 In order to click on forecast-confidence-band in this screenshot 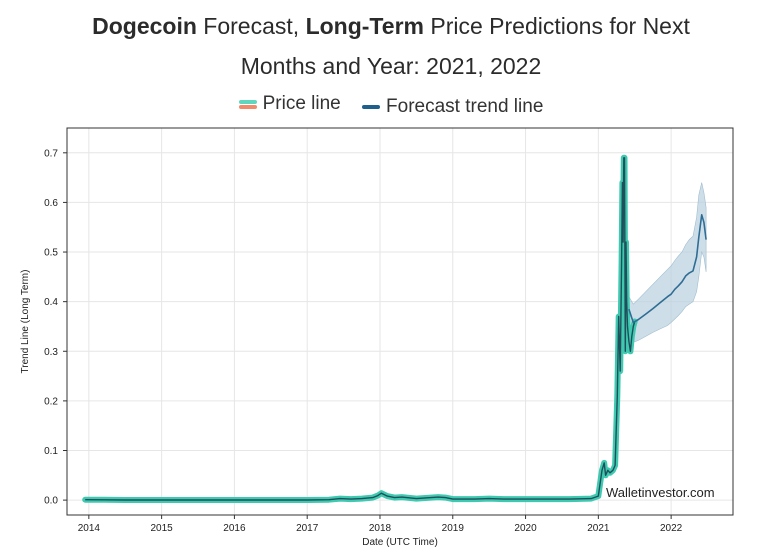, I will do `click(667, 262)`.